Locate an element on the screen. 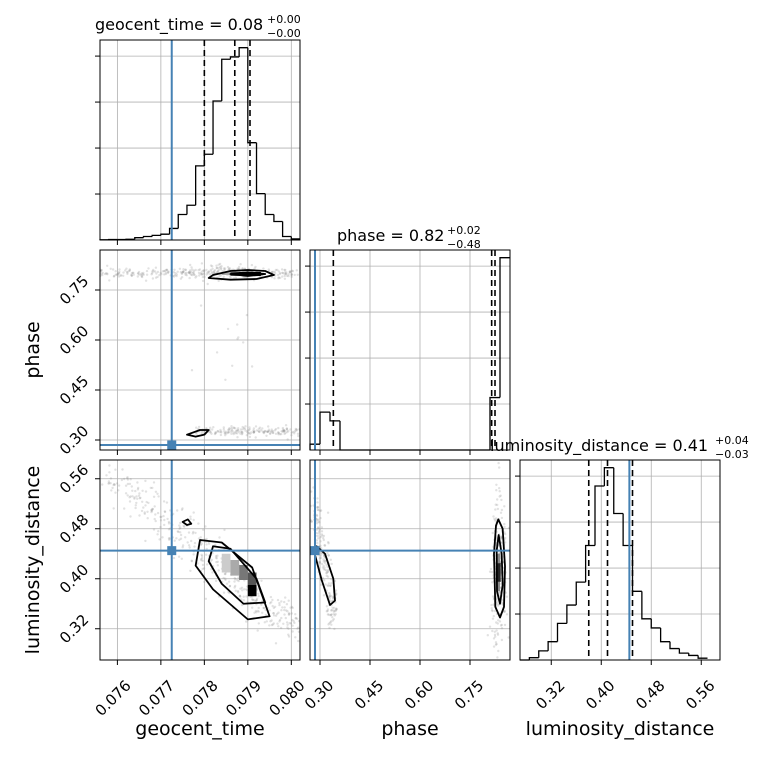  truth-marker-luminosity-distance-vs-geocent-time is located at coordinates (172, 551).